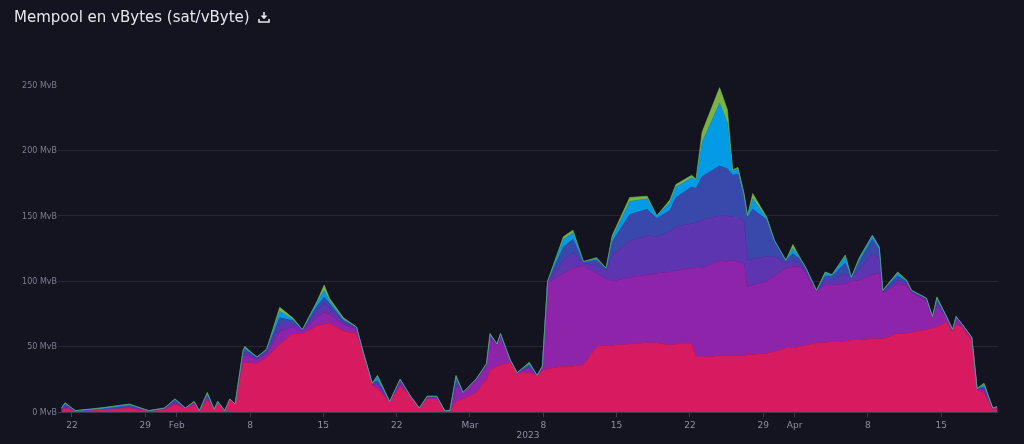 The height and width of the screenshot is (444, 1024). Describe the element at coordinates (39, 216) in the screenshot. I see `y-tick-label: 150 MvB` at that location.